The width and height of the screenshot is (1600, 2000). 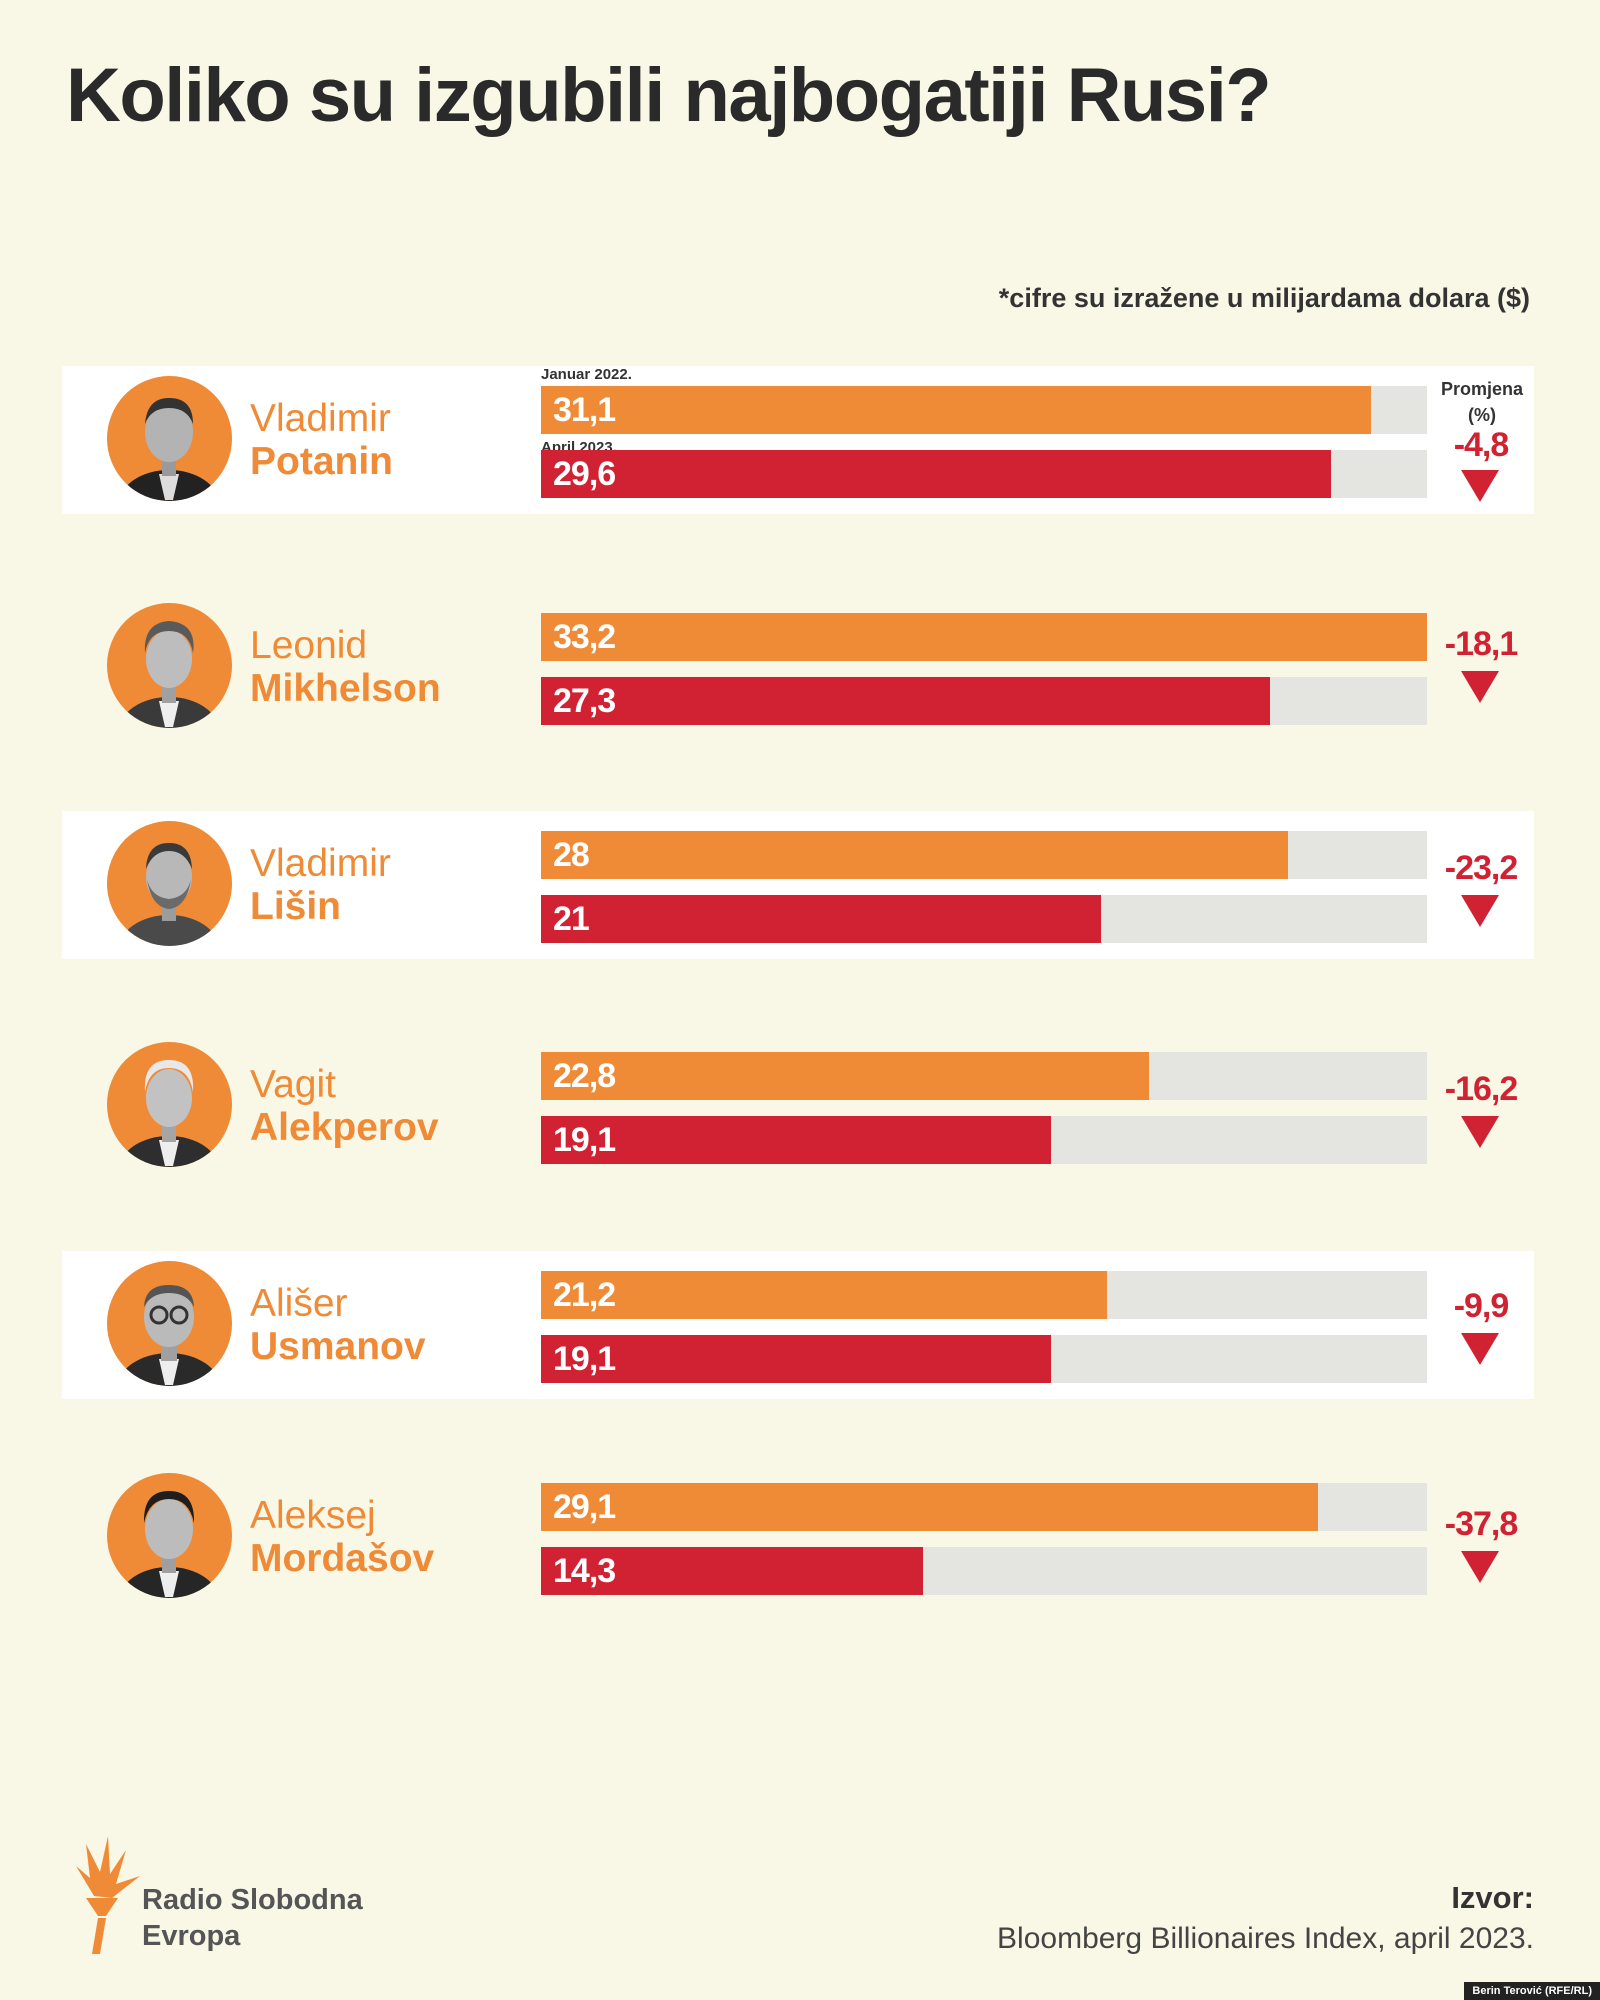 What do you see at coordinates (252, 1918) in the screenshot?
I see `brand-name: Radio Slobodna Evropa` at bounding box center [252, 1918].